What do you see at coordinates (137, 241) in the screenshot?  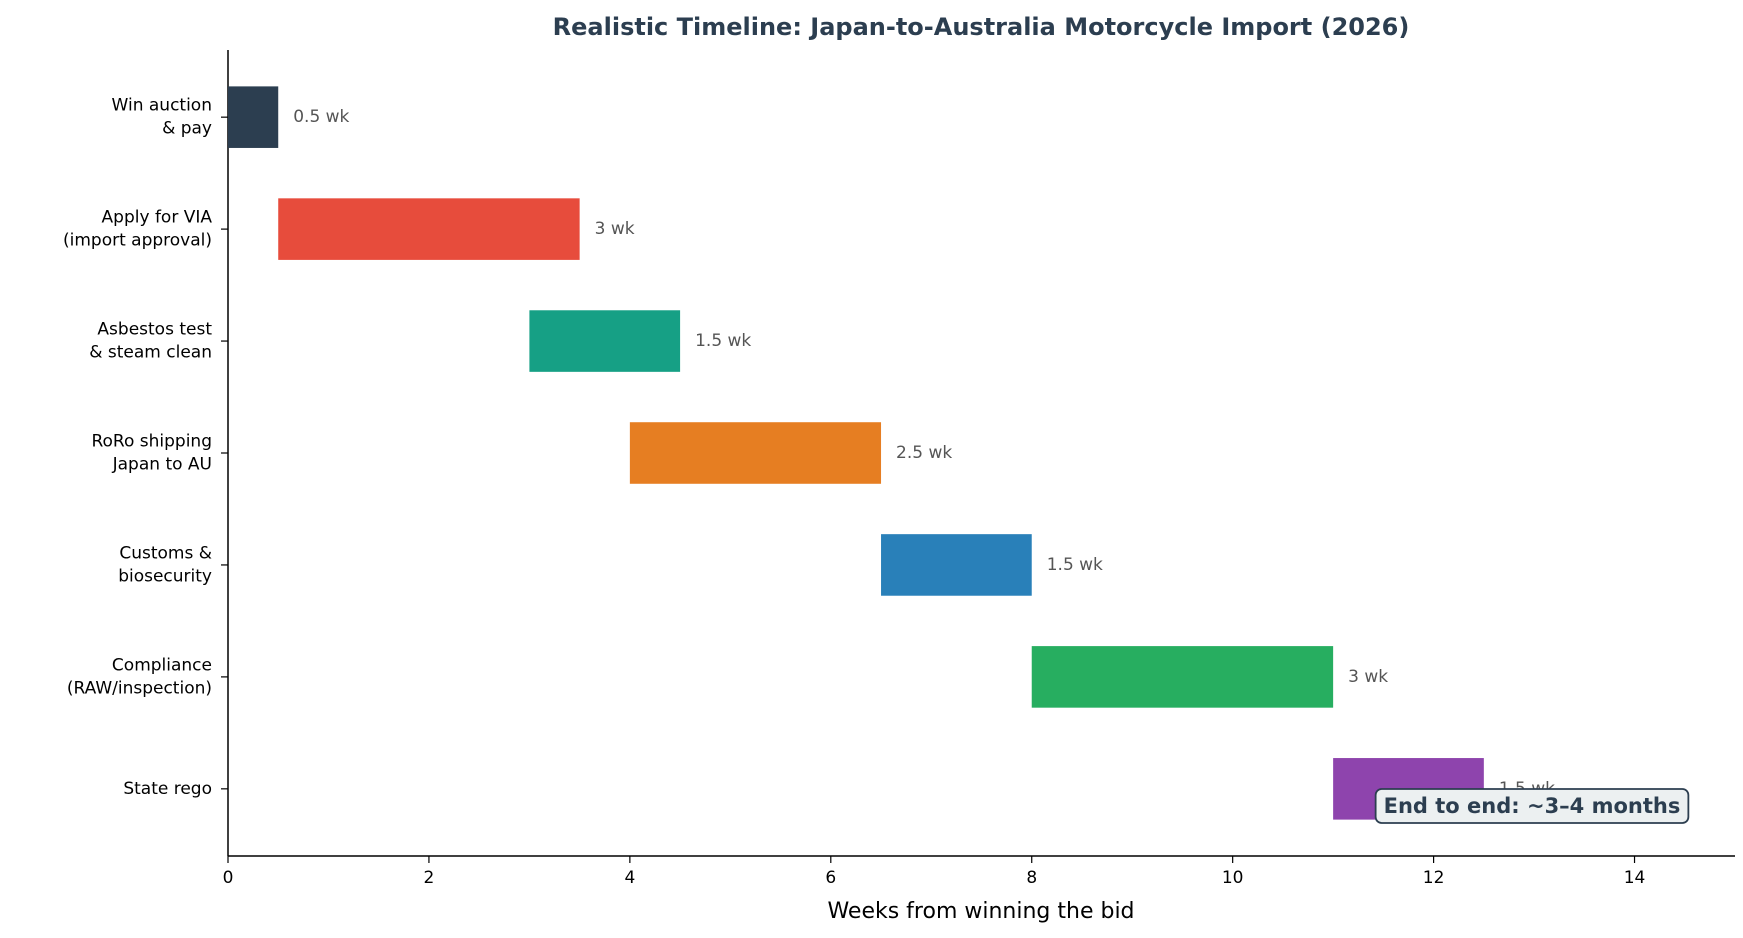 I see `y-tick-label-line: (import approval)` at bounding box center [137, 241].